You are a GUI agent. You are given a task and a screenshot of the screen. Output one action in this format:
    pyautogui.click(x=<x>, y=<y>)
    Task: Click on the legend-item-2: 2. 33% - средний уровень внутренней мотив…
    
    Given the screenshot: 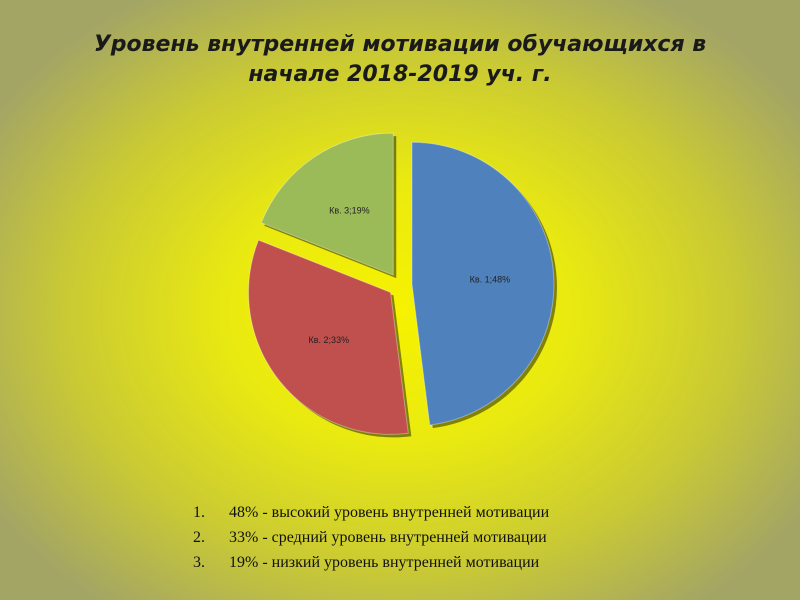 What is the action you would take?
    pyautogui.click(x=371, y=537)
    